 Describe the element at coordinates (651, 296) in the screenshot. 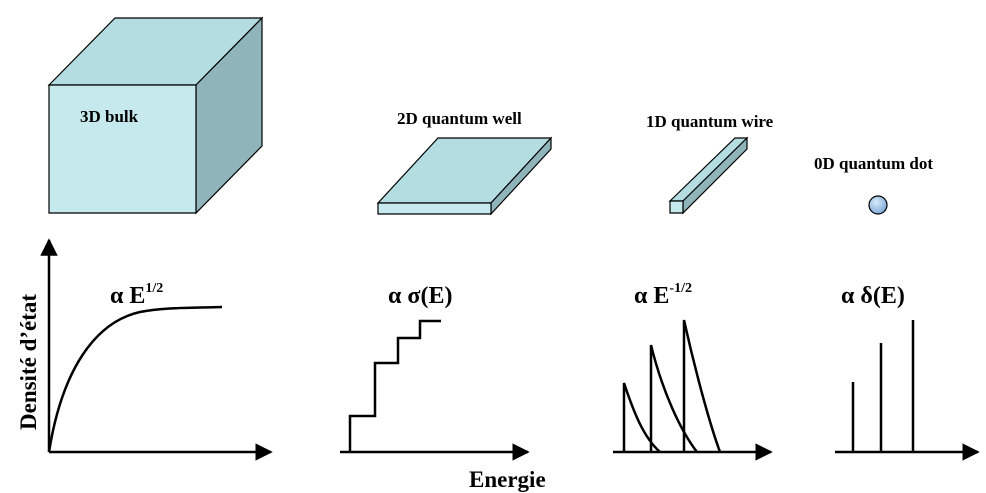

I see `wire-dos-prefix: α E` at that location.